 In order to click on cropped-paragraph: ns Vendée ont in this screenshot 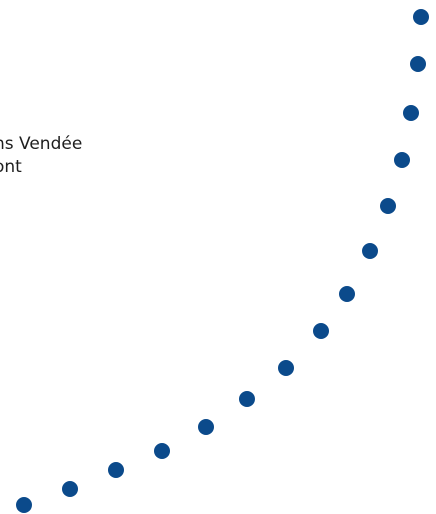, I will do `click(41, 156)`.